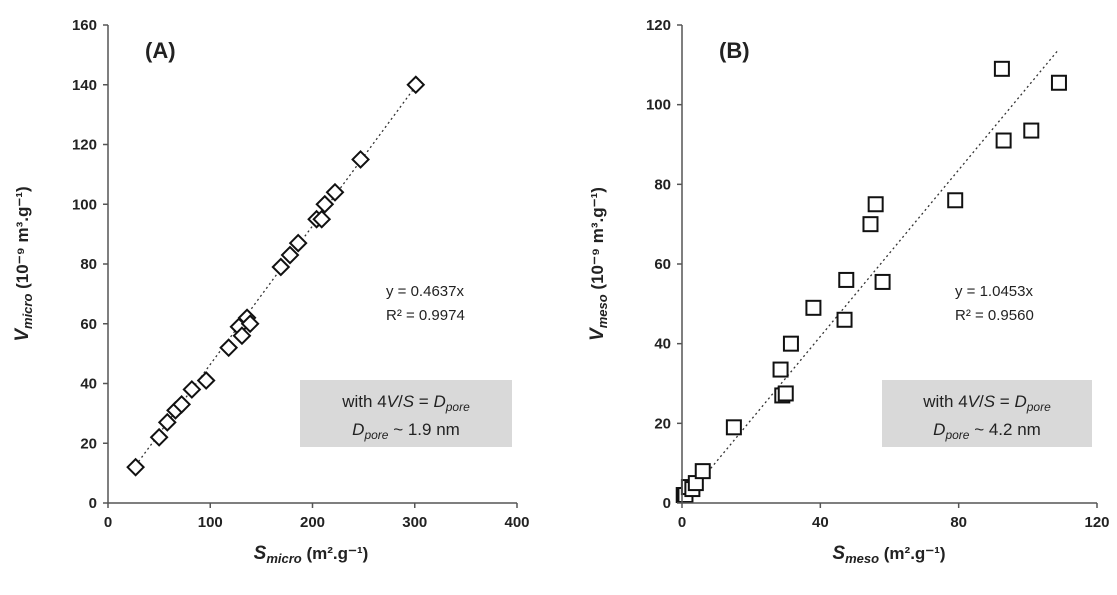 Image resolution: width=1117 pixels, height=595 pixels. I want to click on panel-a-y-tick-label: 0, so click(93, 503).